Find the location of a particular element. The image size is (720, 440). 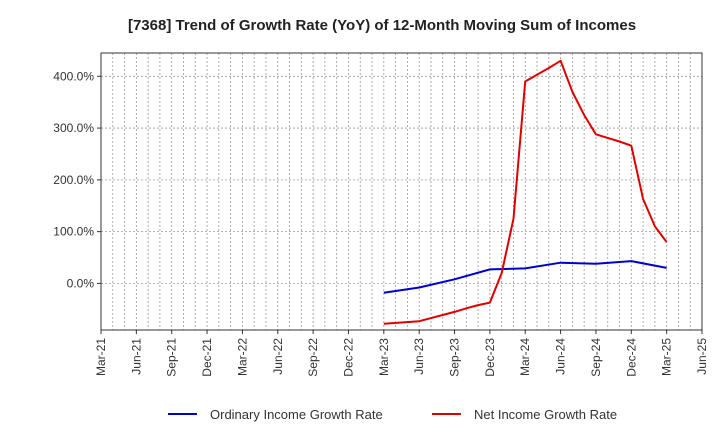

legend-label-2: Net Income Growth Rate is located at coordinates (545, 414).